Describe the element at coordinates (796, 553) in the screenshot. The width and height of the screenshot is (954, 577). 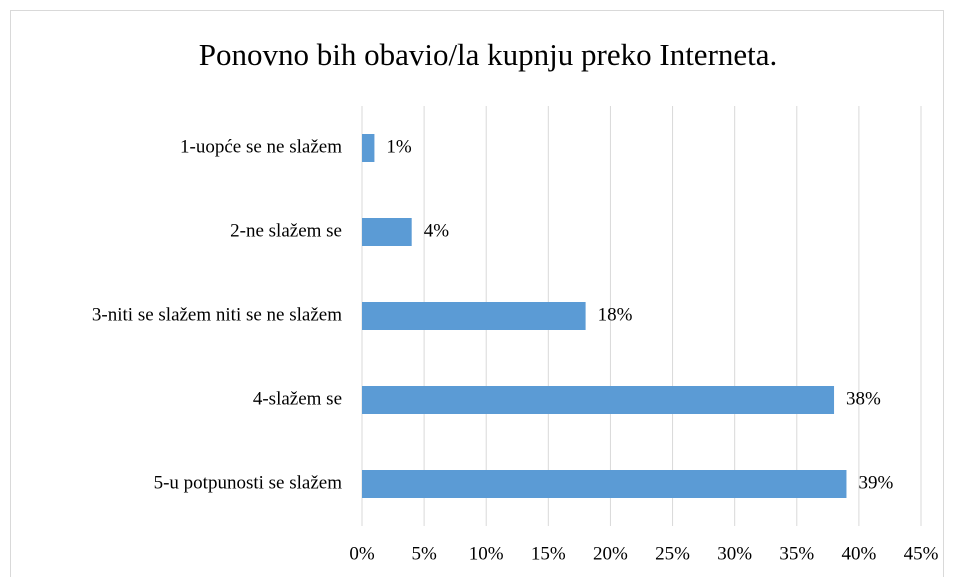
I see `x-tick-label: 35%` at that location.